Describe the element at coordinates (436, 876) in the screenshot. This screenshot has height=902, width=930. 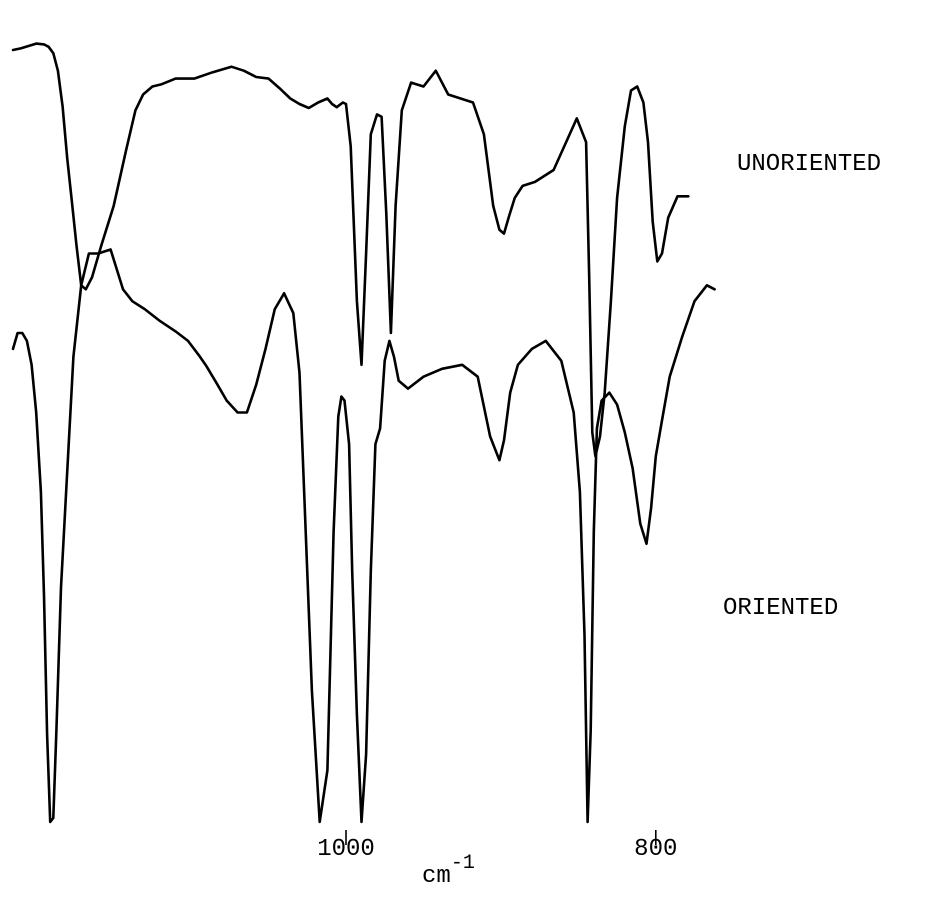
I see `x-axis-unit: cm` at that location.